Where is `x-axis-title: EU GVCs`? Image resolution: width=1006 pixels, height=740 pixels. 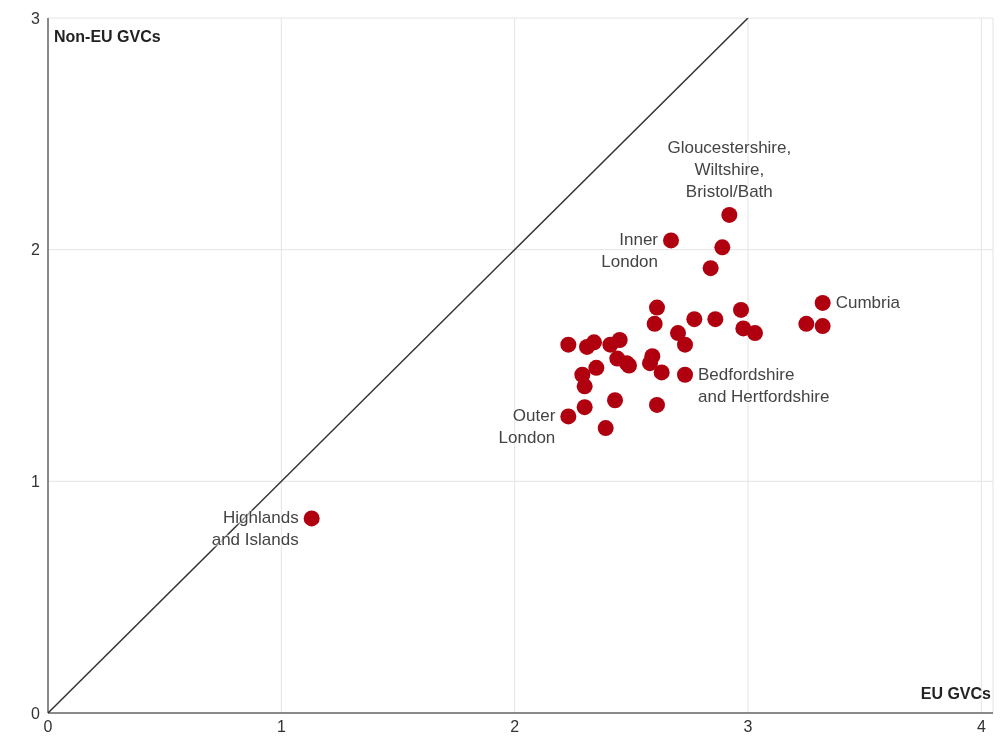 x-axis-title: EU GVCs is located at coordinates (955, 694).